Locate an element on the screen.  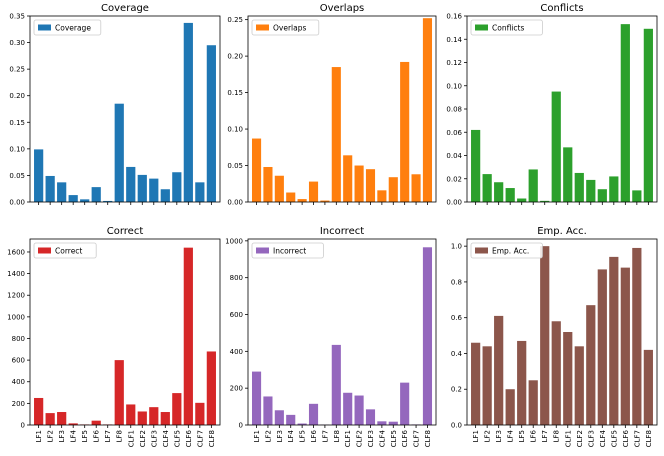
bar-LF7 is located at coordinates (108, 201).